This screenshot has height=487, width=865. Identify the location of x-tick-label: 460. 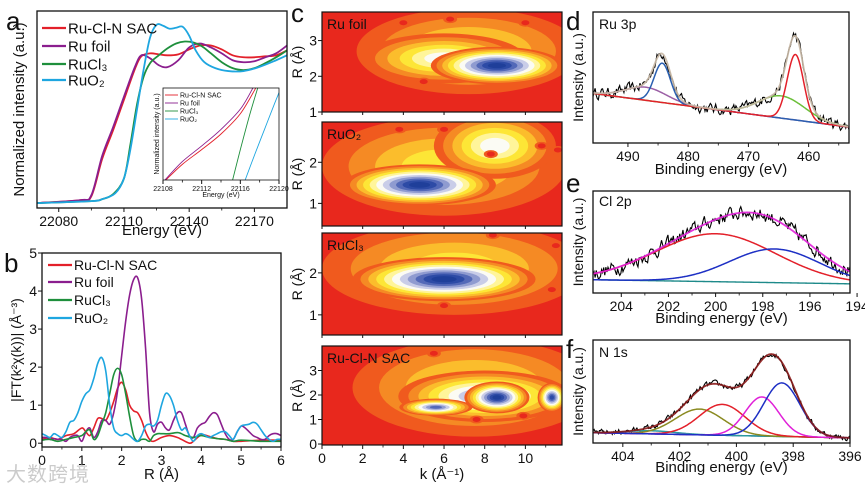
(809, 156).